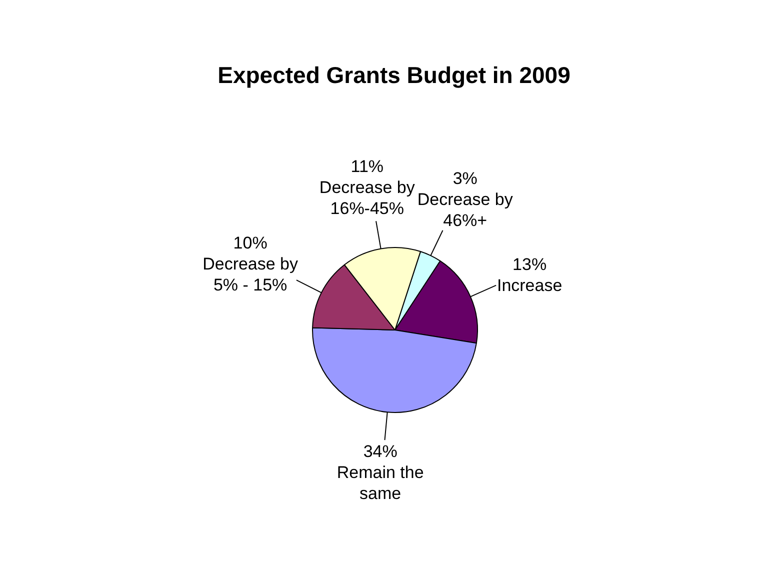 This screenshot has width=768, height=564. I want to click on slice-label: Increase, so click(529, 286).